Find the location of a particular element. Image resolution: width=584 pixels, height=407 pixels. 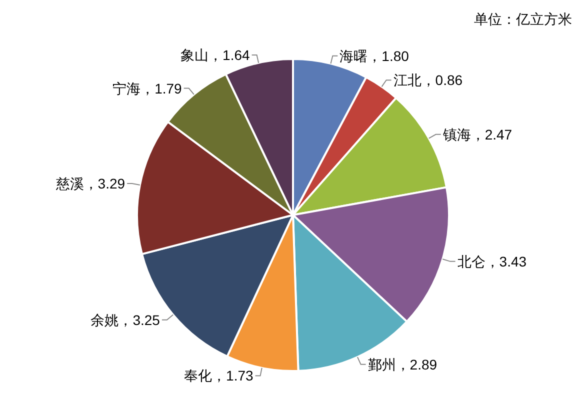

data-label: ，2.89 is located at coordinates (417, 364).